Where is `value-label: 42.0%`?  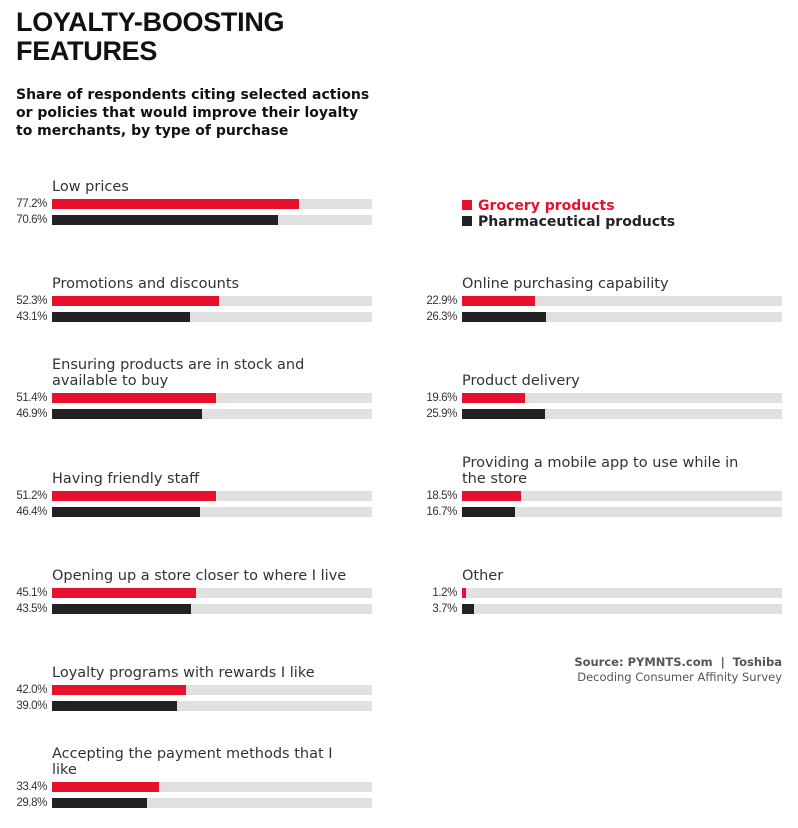 value-label: 42.0% is located at coordinates (31, 690).